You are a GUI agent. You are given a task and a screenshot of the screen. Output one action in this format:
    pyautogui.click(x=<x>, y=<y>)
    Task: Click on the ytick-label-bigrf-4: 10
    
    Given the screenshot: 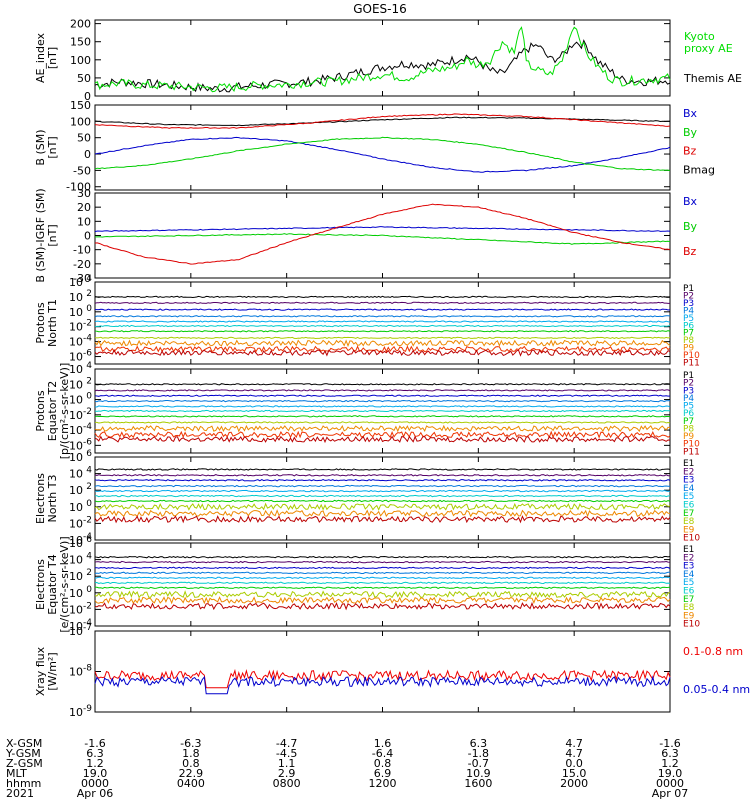 What is the action you would take?
    pyautogui.click(x=84, y=221)
    